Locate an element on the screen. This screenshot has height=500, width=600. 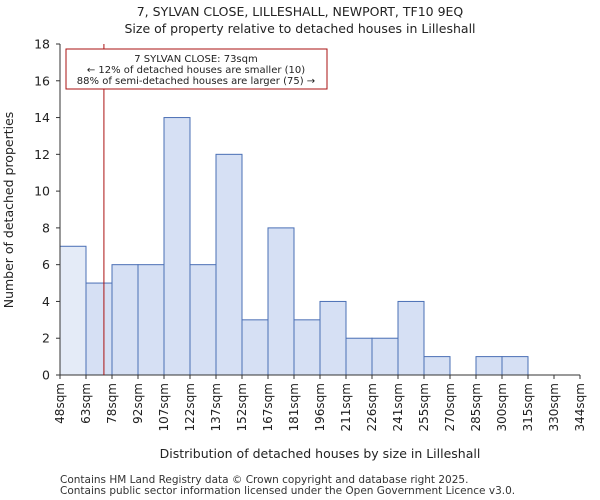
bar-255sqm is located at coordinates (437, 366).